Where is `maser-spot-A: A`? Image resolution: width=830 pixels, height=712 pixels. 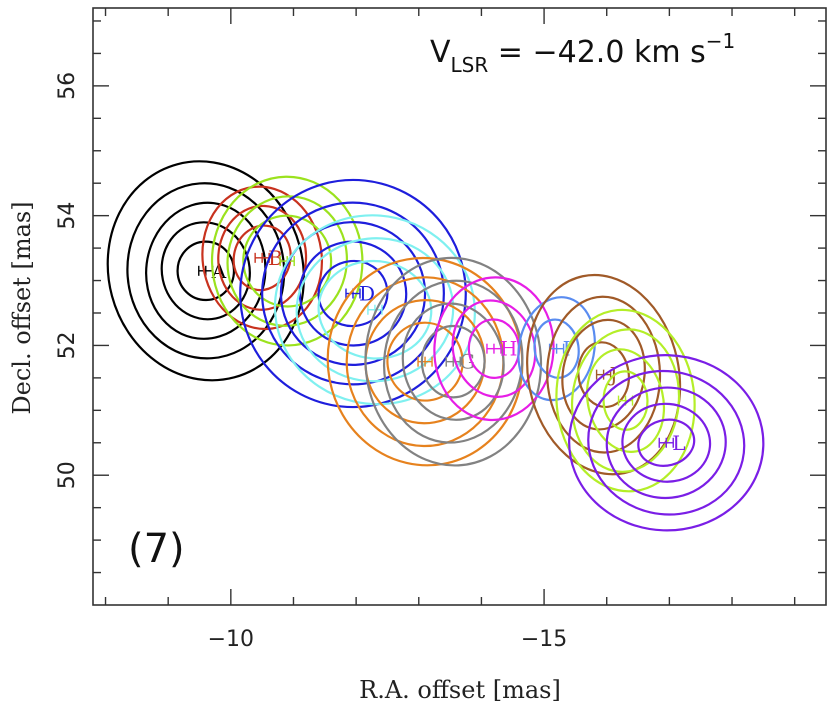 maser-spot-A: A is located at coordinates (205, 271).